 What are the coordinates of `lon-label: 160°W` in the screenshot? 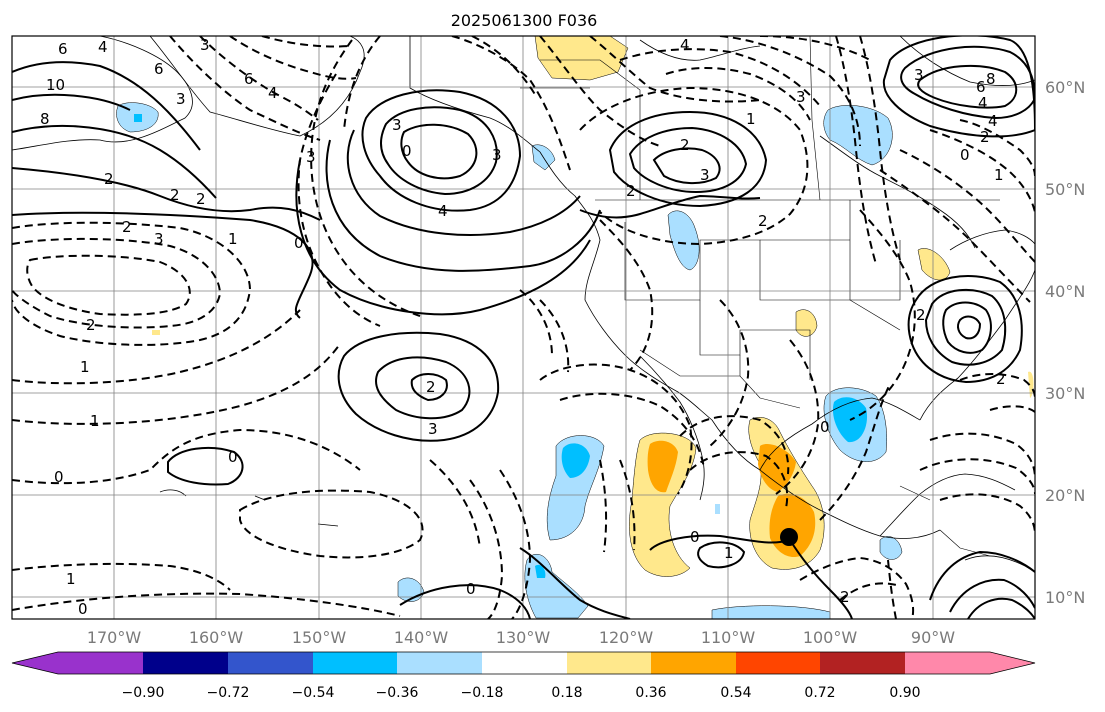 It's located at (216, 637).